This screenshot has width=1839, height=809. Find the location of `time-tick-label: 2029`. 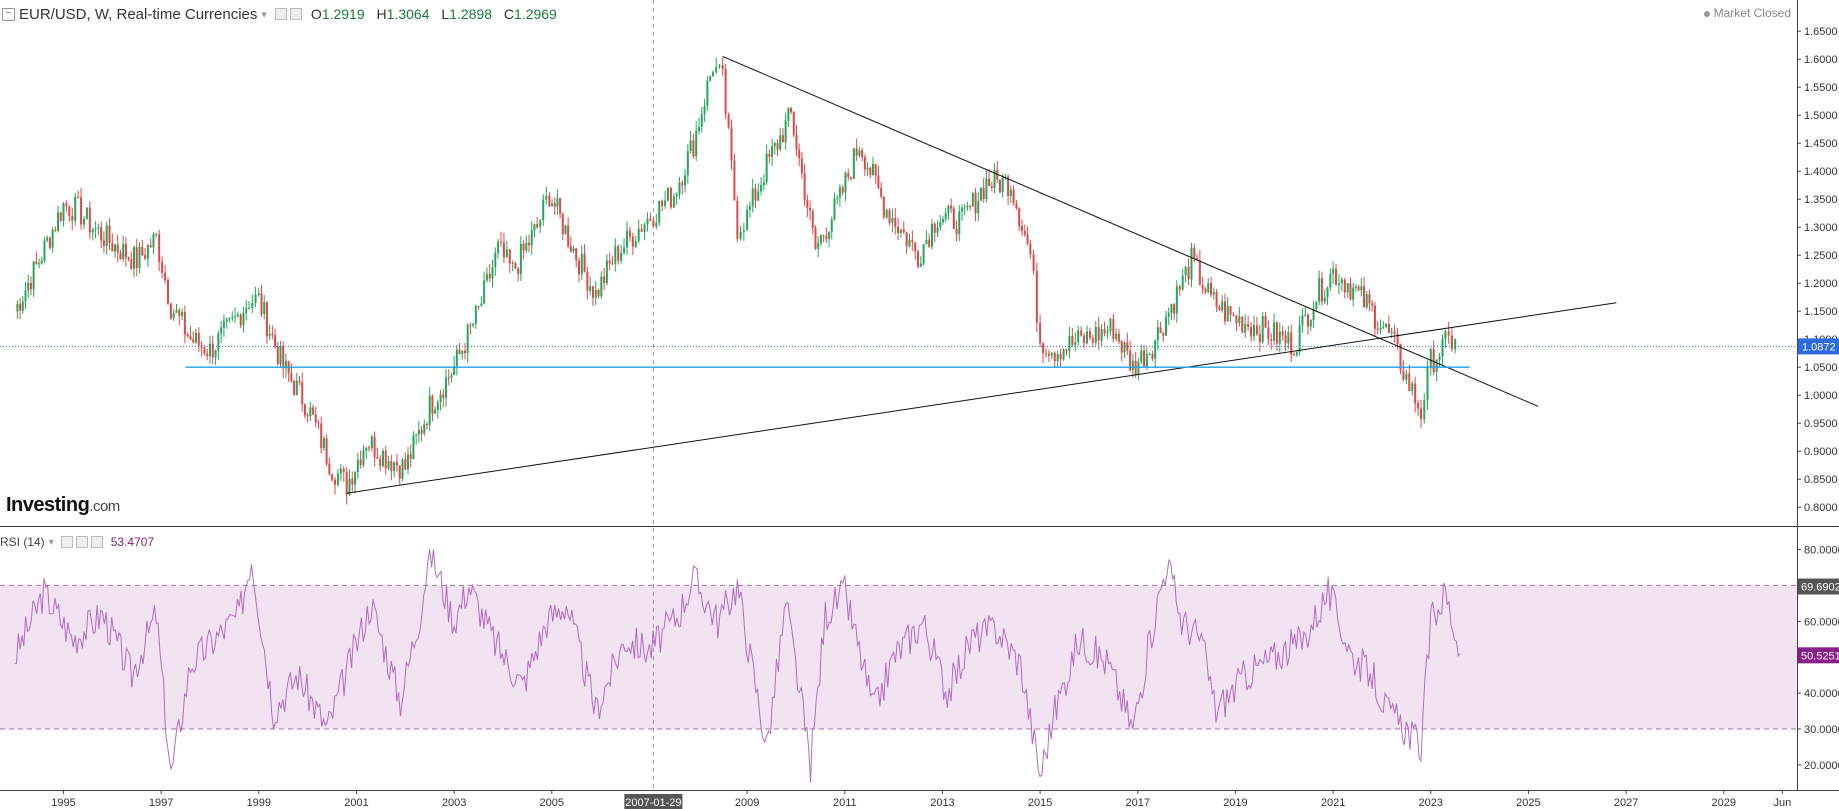

time-tick-label: 2029 is located at coordinates (1724, 803).